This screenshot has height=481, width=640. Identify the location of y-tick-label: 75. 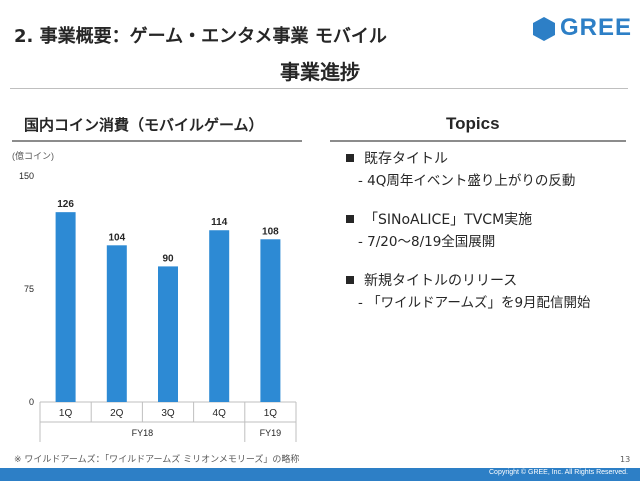
(29, 289).